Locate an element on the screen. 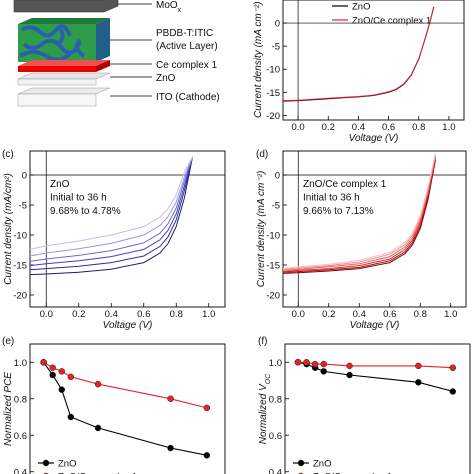 The width and height of the screenshot is (474, 474). layer-label: ZnO is located at coordinates (166, 78).